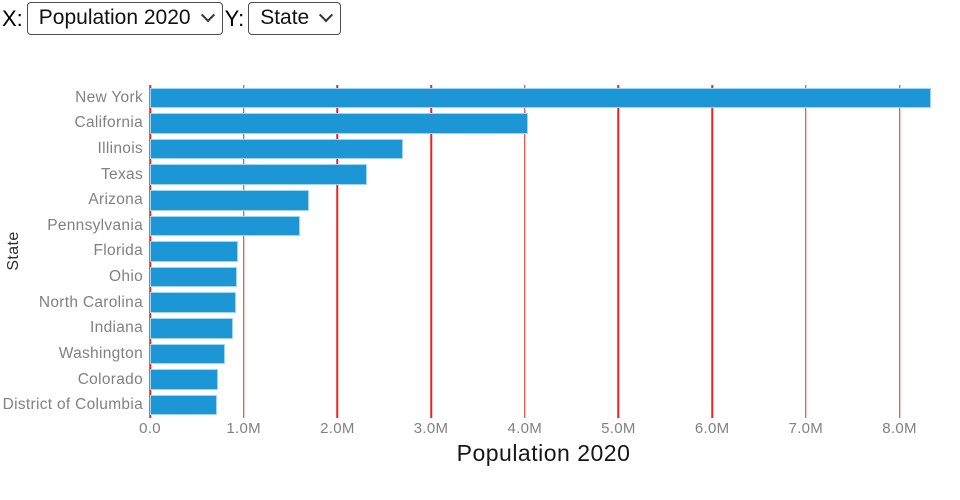 This screenshot has height=500, width=960. Describe the element at coordinates (72, 405) in the screenshot. I see `category-label: District of Columbia` at that location.